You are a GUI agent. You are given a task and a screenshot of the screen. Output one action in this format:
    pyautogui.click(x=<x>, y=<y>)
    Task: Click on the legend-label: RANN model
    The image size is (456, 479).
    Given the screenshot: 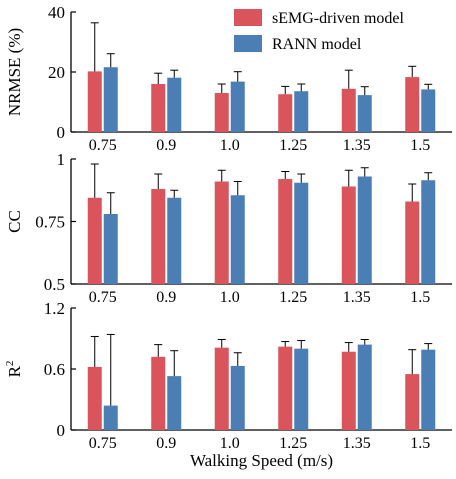 What is the action you would take?
    pyautogui.click(x=317, y=44)
    